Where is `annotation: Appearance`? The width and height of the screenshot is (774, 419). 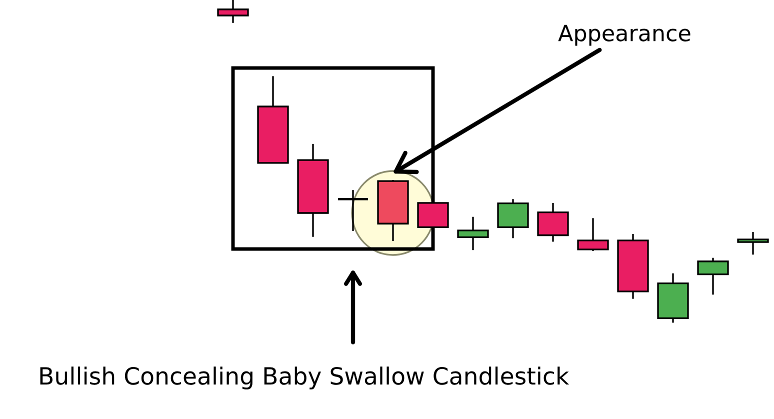 annotation: Appearance is located at coordinates (624, 35).